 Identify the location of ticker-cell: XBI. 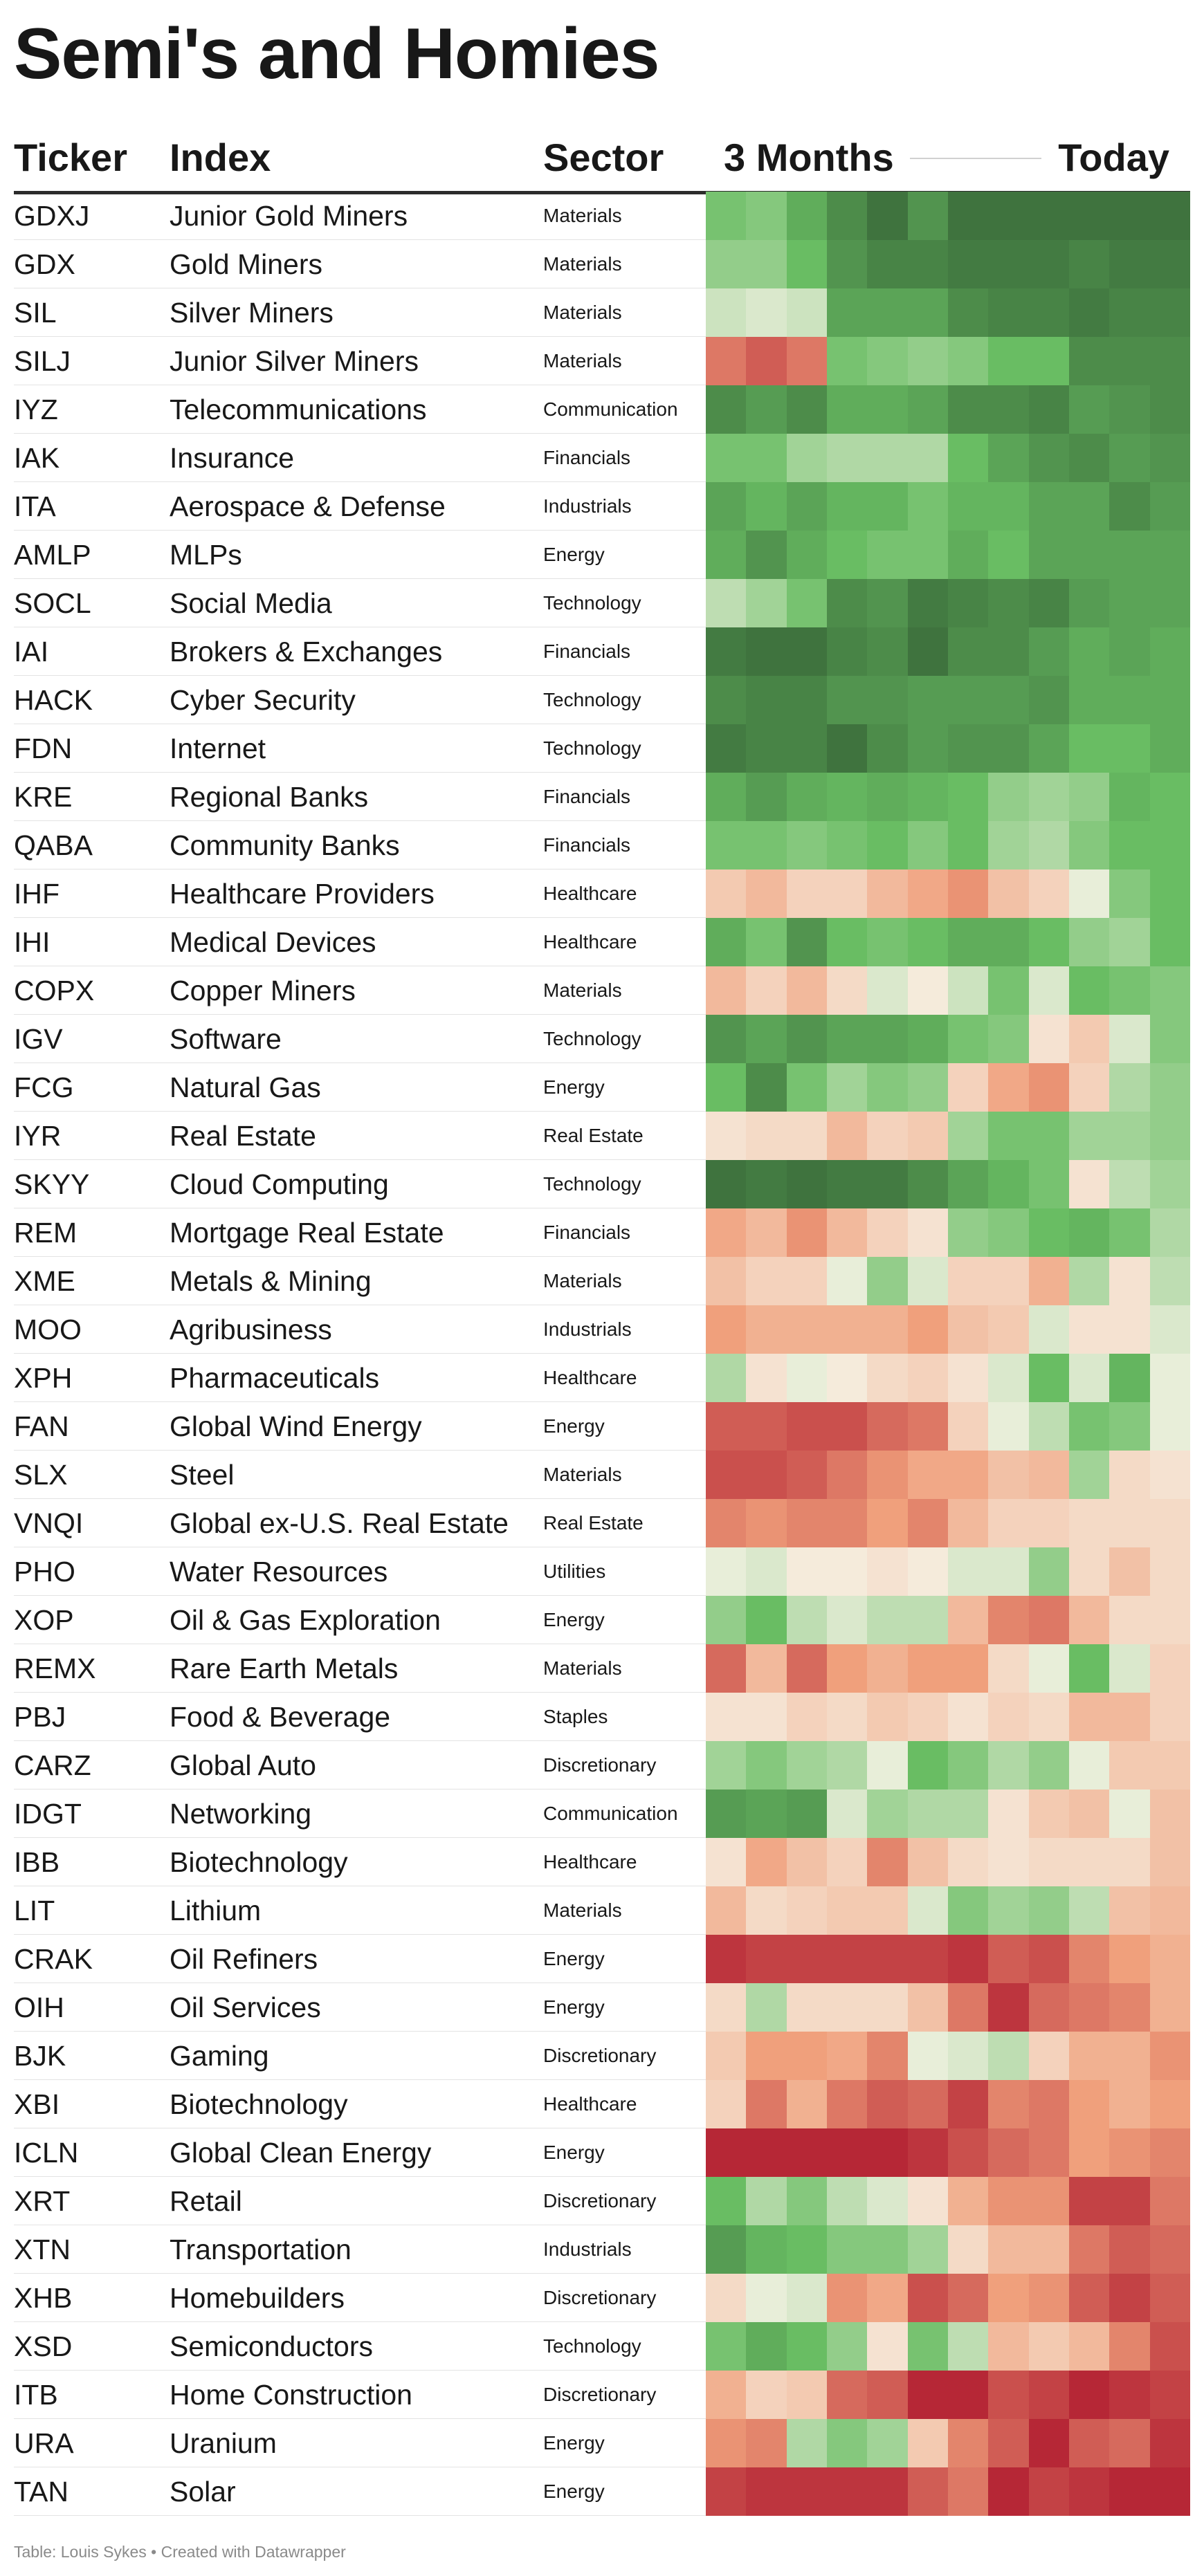
(37, 2104).